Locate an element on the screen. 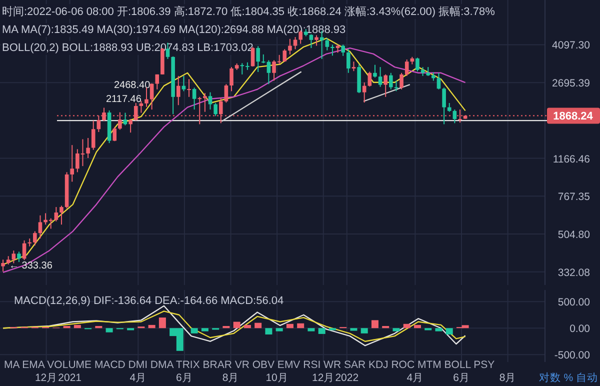 The height and width of the screenshot is (386, 600). annotation: MA EMA VOLUME MACD DMI DMA TRIX BRAR VR OBV EMV RSI WR SAR KDJ ROC MTM BOLL PSY is located at coordinates (249, 365).